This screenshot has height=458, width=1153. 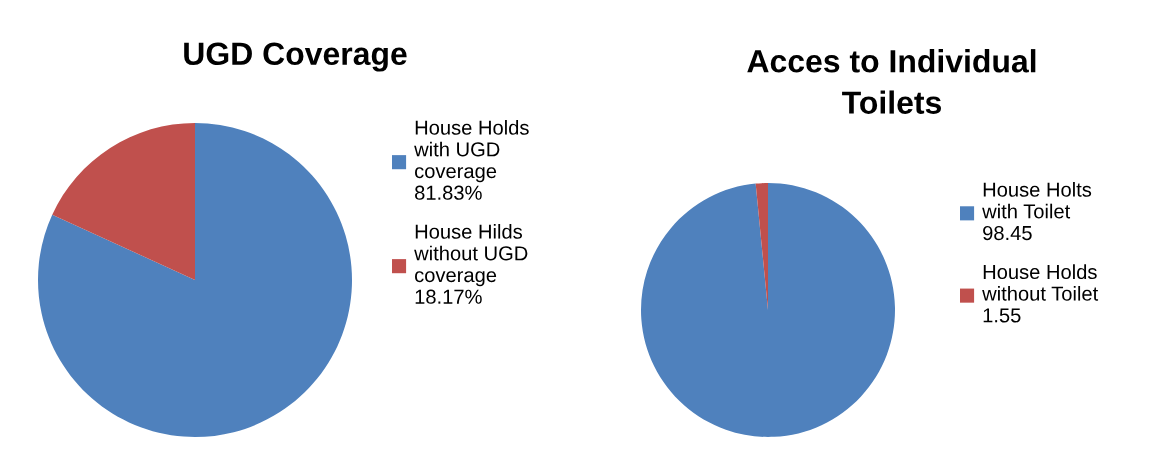 What do you see at coordinates (1037, 211) in the screenshot?
I see `legend-label: House Holts with Toilet 98.45` at bounding box center [1037, 211].